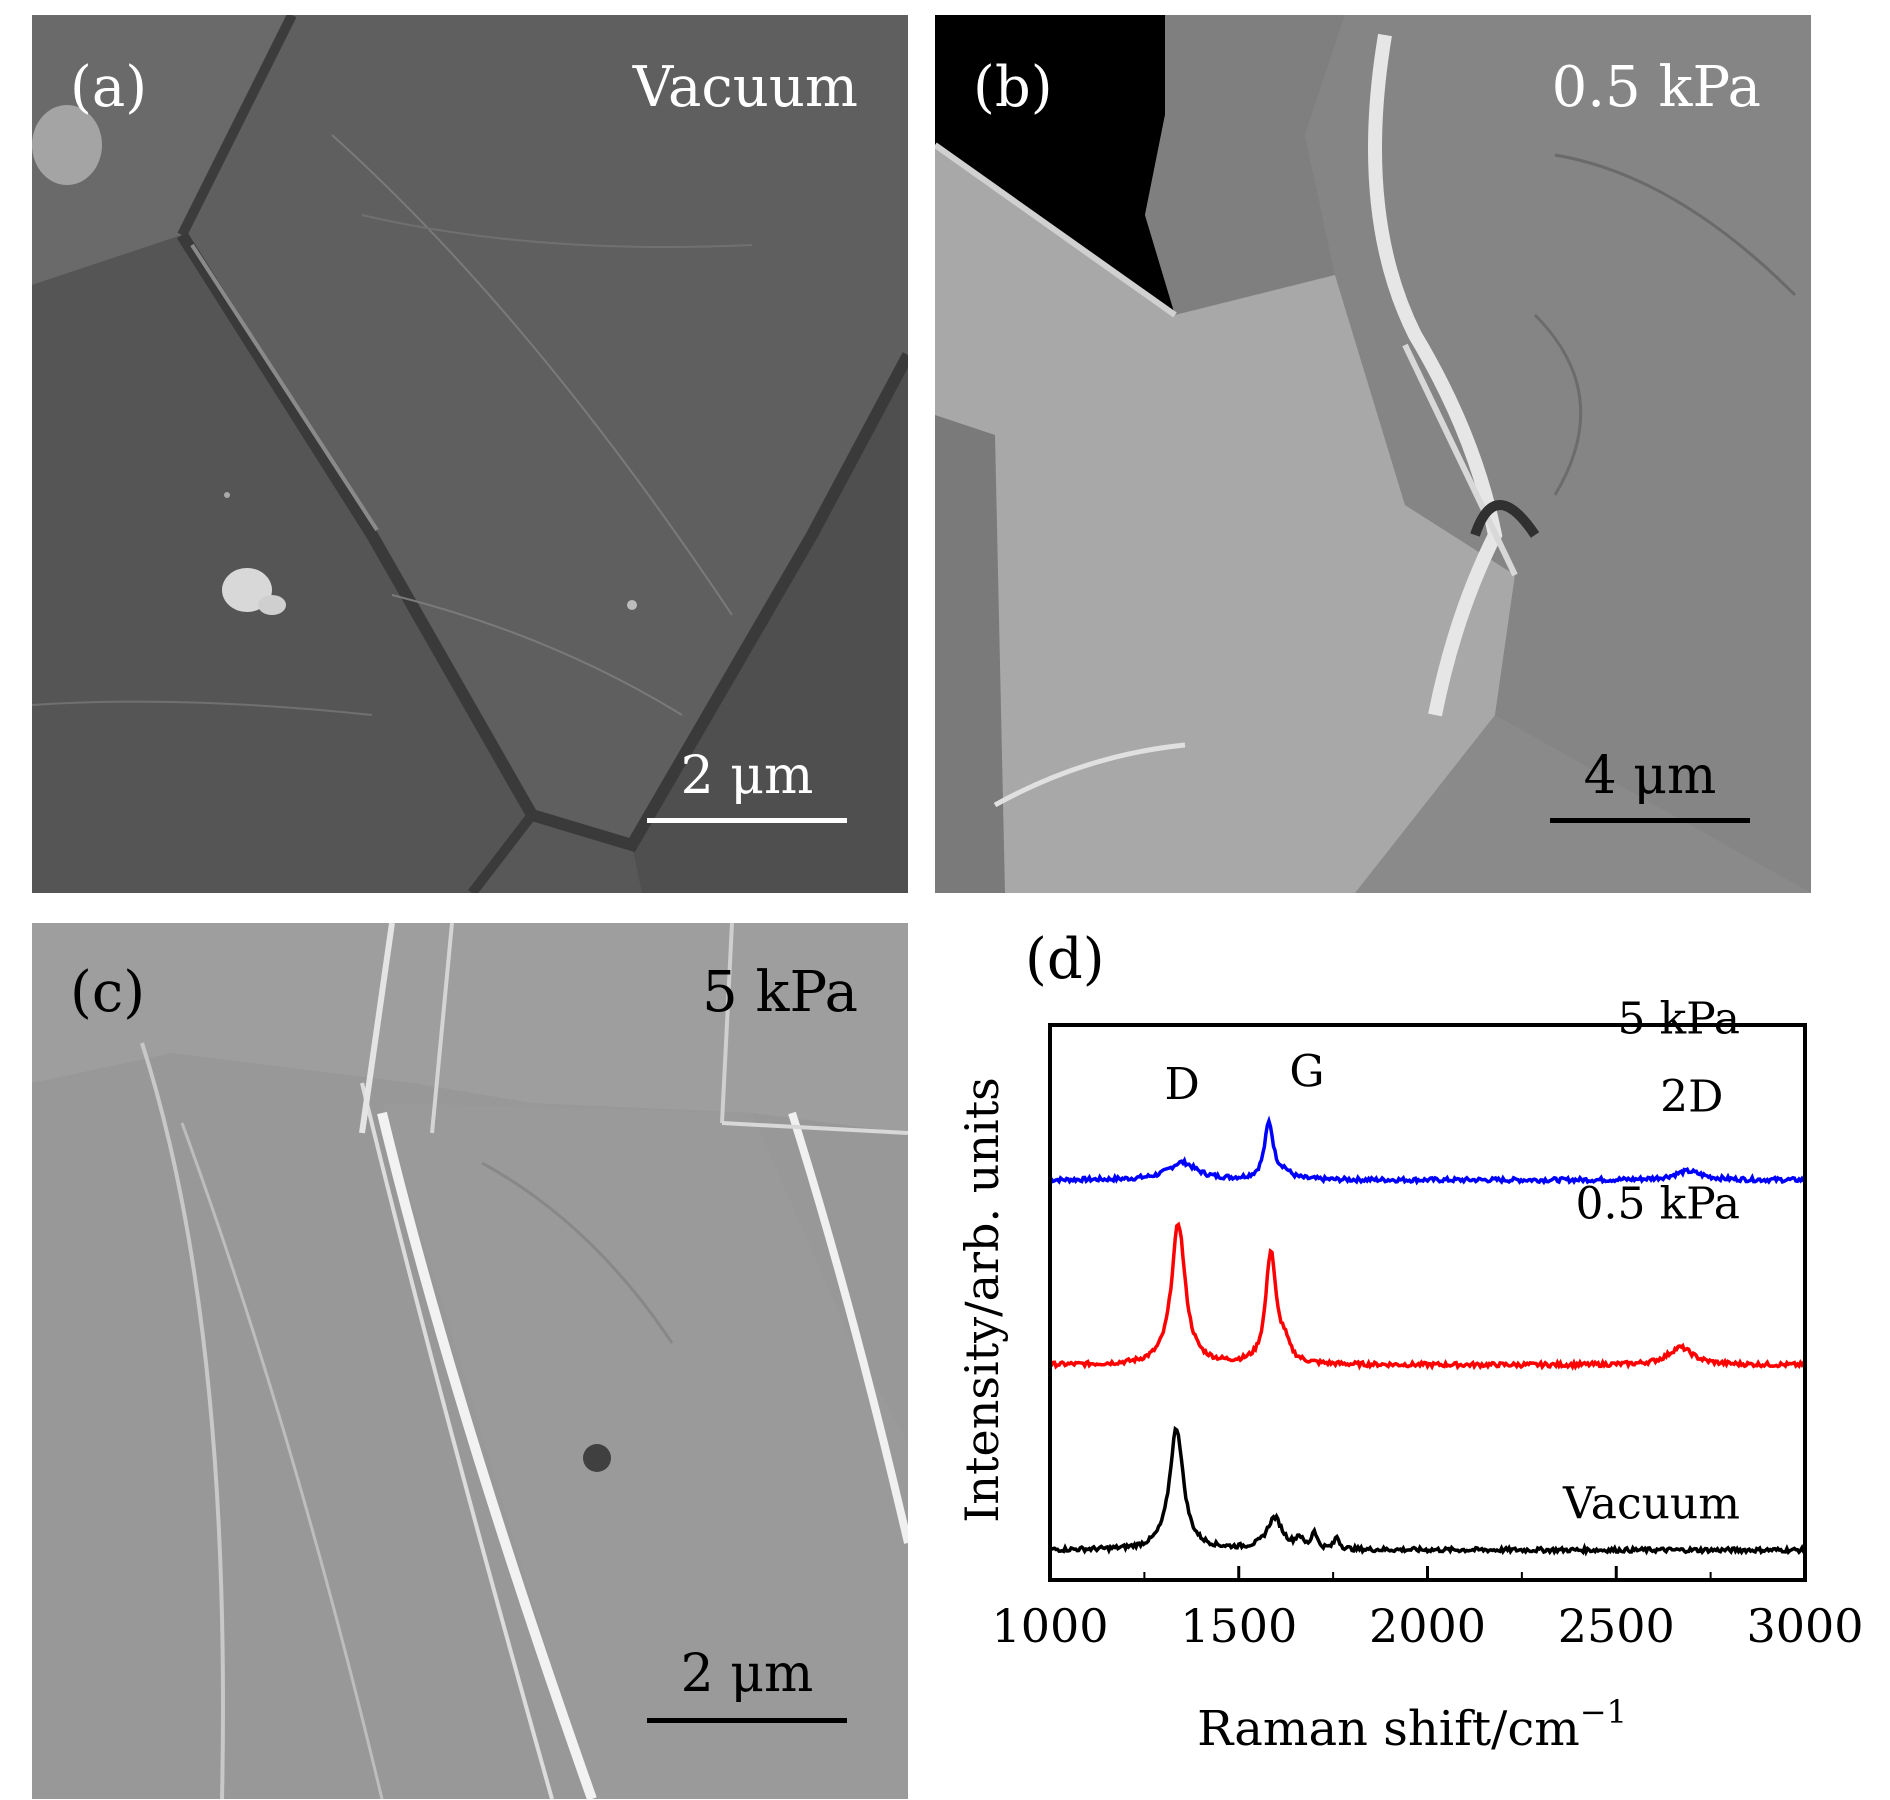 This screenshot has height=1800, width=1890. Describe the element at coordinates (1427, 1491) in the screenshot. I see `series-line-vacuum` at that location.